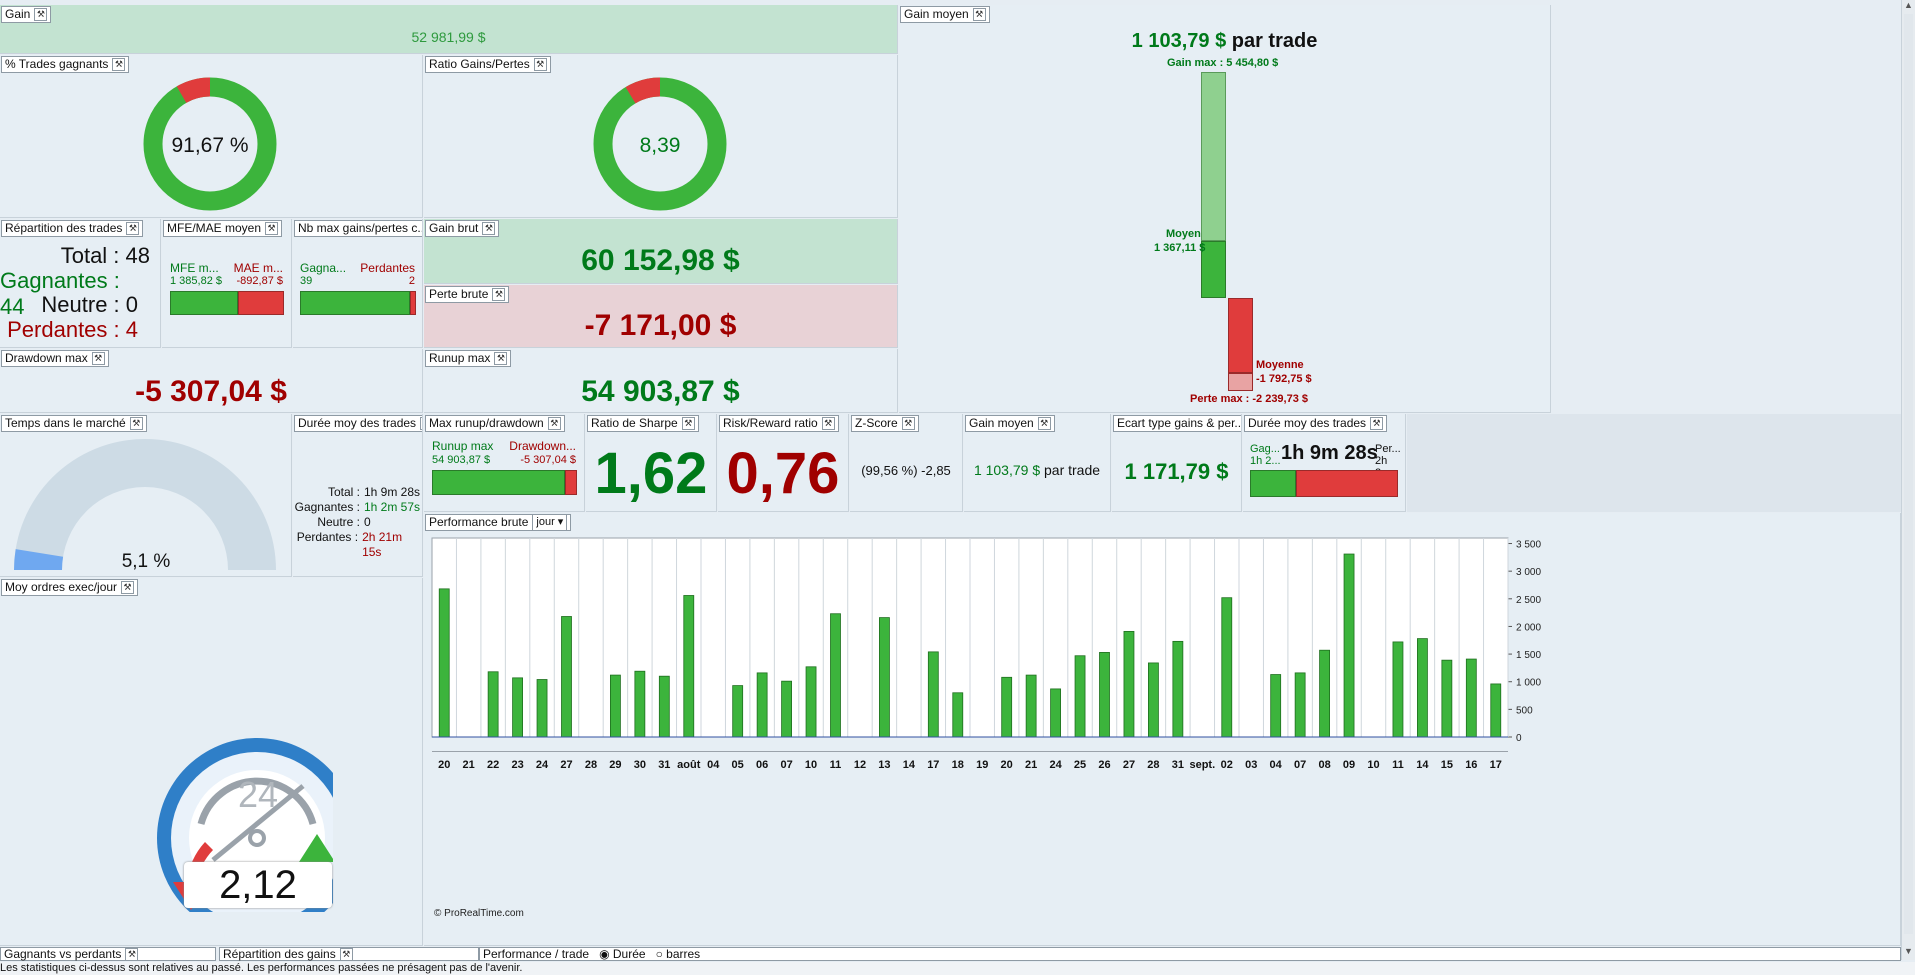 The width and height of the screenshot is (1915, 975). I want to click on ordres-title: Moy ordres exec/jour ⚒, so click(70, 587).